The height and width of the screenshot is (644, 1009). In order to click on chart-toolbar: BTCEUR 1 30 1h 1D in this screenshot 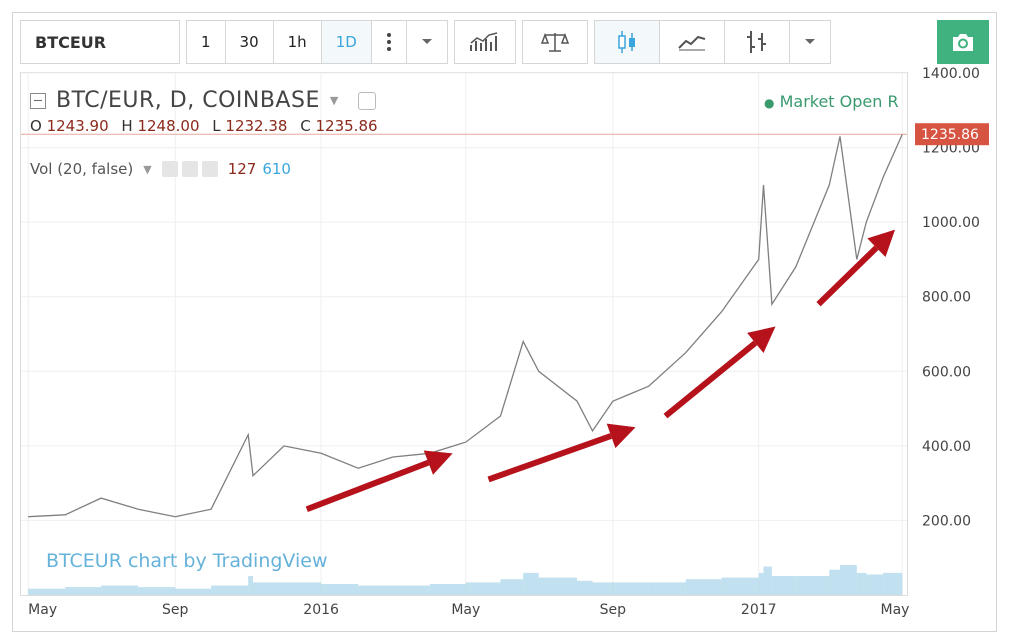, I will do `click(428, 42)`.